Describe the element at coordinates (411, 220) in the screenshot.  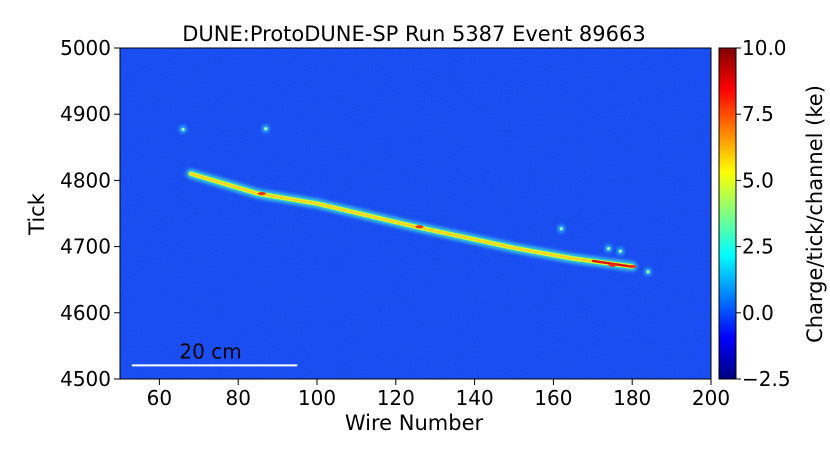
I see `track-layer` at that location.